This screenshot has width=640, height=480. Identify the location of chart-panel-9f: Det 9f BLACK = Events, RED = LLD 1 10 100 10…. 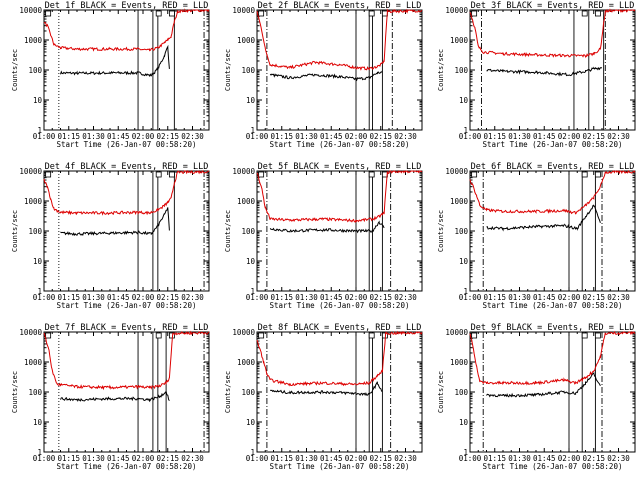
(536, 397).